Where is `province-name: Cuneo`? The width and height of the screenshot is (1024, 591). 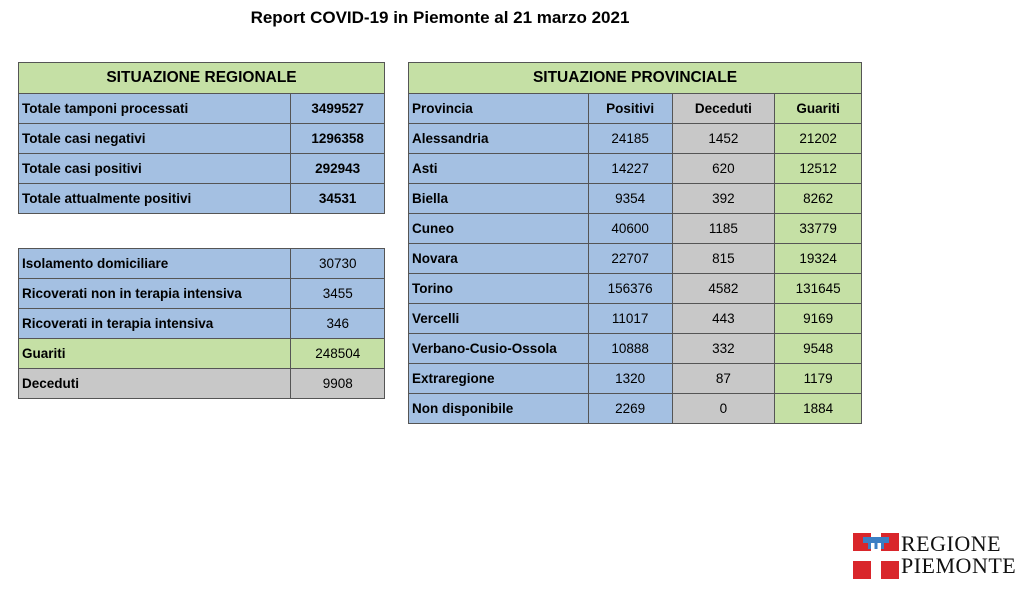
province-name: Cuneo is located at coordinates (498, 228).